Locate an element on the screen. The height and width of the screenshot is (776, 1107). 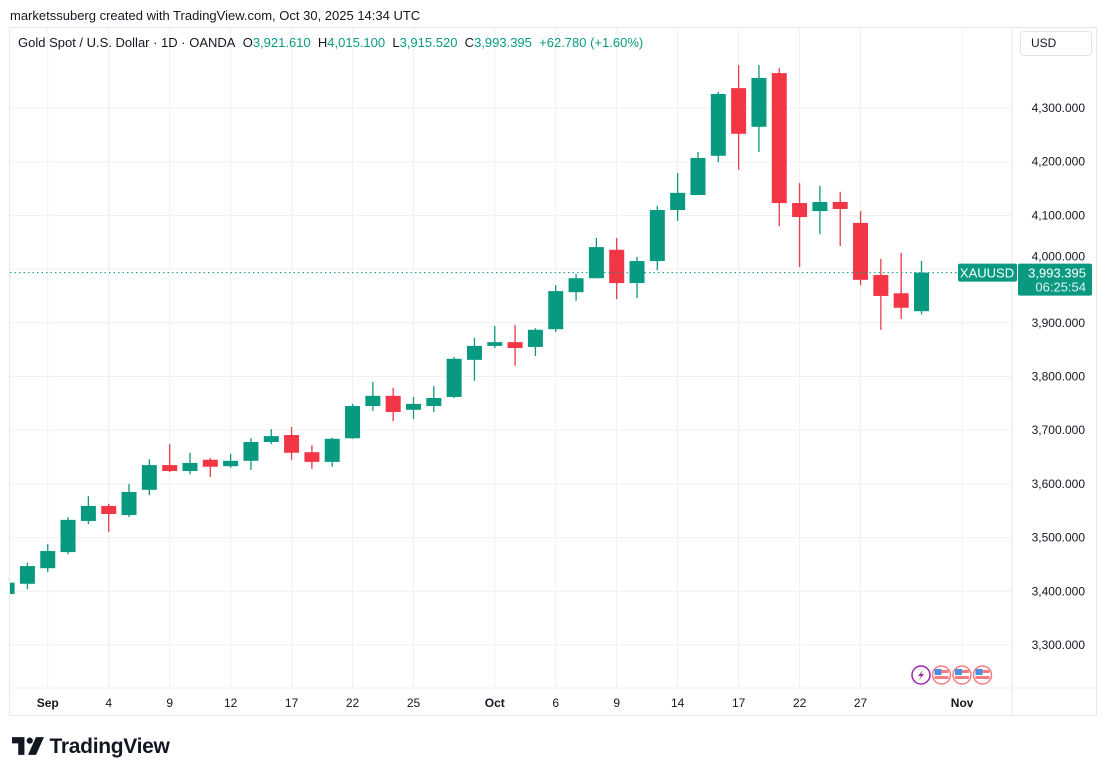
x-tick-label: 6 is located at coordinates (555, 703).